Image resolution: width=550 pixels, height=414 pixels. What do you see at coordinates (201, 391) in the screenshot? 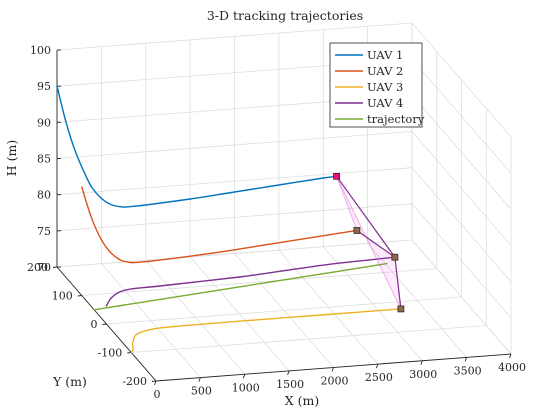
I see `x-tick-label: 500` at bounding box center [201, 391].